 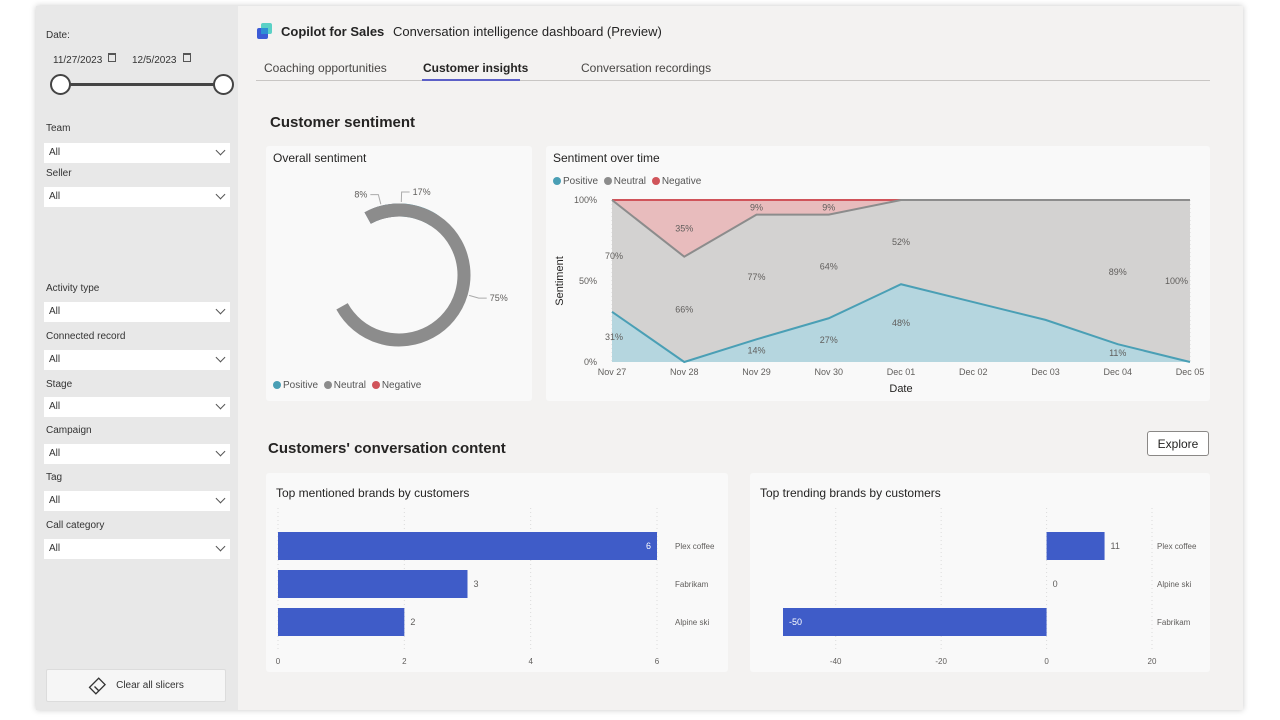 What do you see at coordinates (137, 197) in the screenshot?
I see `seller-dropdown: All` at bounding box center [137, 197].